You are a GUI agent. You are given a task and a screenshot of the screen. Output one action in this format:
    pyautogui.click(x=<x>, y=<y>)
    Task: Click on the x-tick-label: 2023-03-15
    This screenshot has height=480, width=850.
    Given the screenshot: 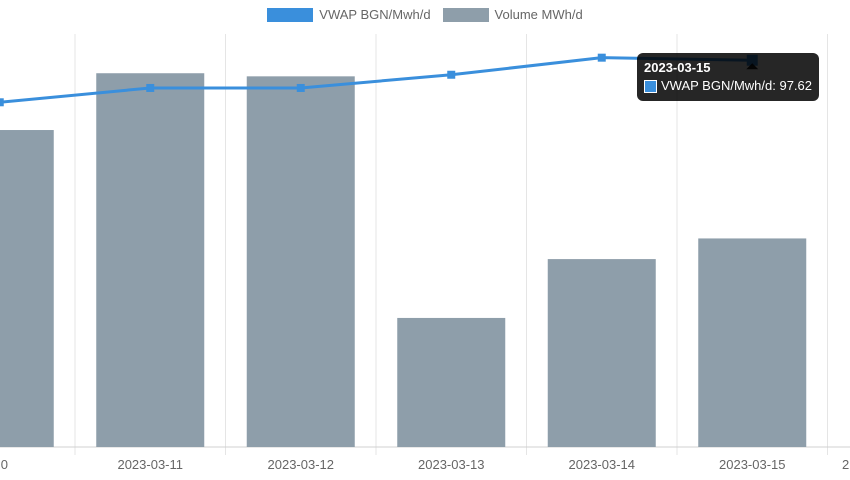 What is the action you would take?
    pyautogui.click(x=752, y=464)
    